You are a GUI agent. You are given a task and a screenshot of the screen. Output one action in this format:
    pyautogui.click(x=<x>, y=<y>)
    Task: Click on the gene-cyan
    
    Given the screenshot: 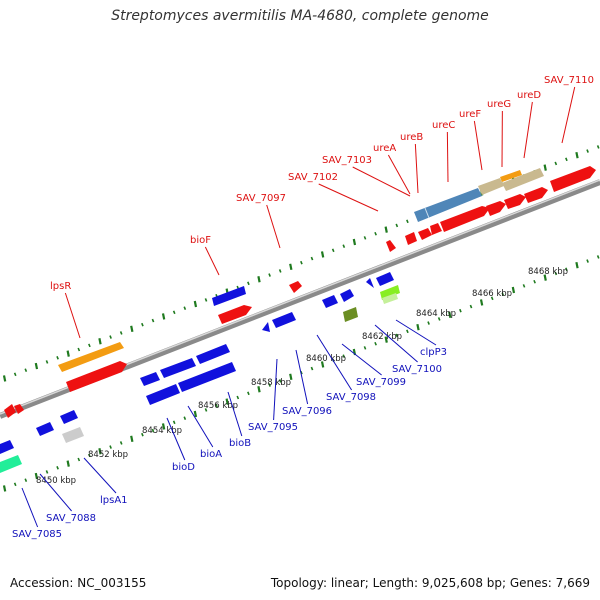 What is the action you would take?
    pyautogui.click(x=11, y=464)
    